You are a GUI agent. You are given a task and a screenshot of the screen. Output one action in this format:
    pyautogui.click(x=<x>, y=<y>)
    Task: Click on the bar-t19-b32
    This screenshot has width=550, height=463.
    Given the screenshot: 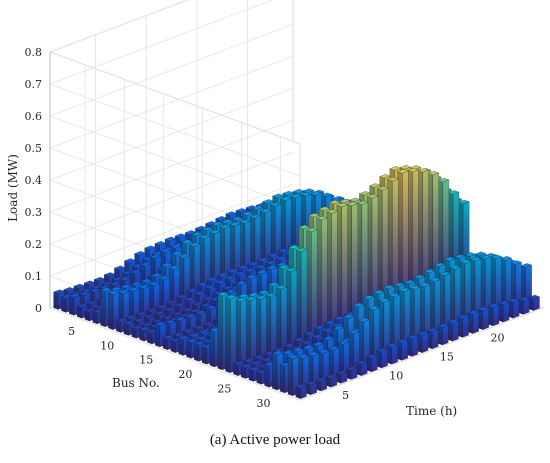 What is the action you would take?
    pyautogui.click(x=483, y=318)
    